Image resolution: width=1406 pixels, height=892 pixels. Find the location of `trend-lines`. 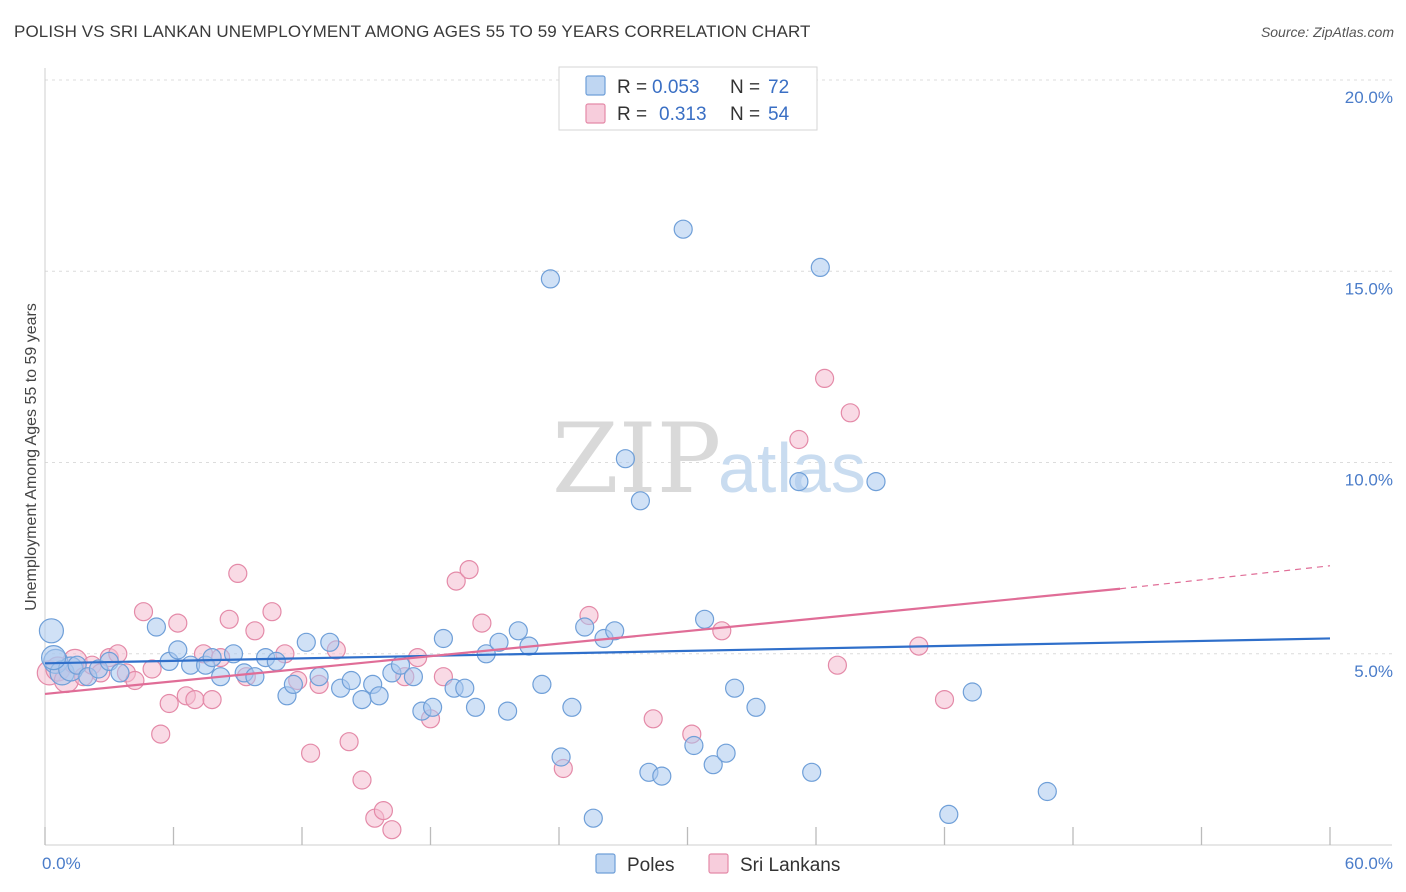

trend-lines is located at coordinates (687, 630).